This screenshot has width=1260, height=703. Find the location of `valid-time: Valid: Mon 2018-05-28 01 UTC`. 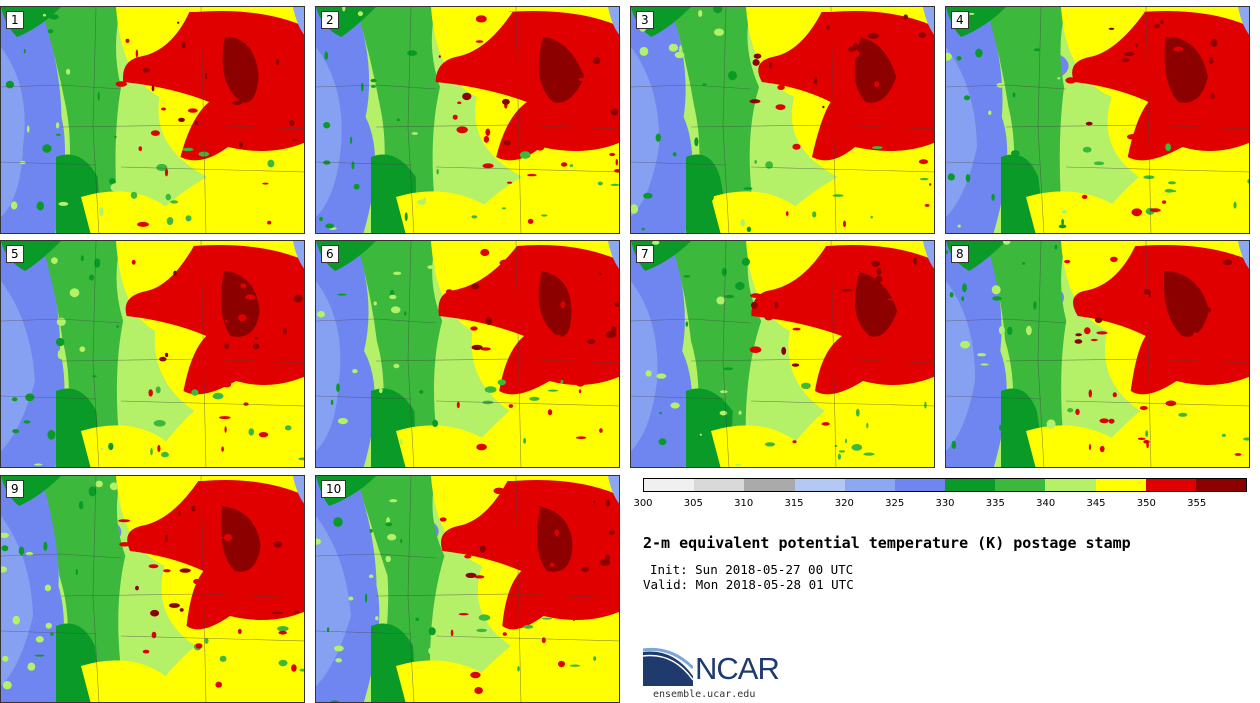

valid-time: Valid: Mon 2018-05-28 01 UTC is located at coordinates (748, 584).